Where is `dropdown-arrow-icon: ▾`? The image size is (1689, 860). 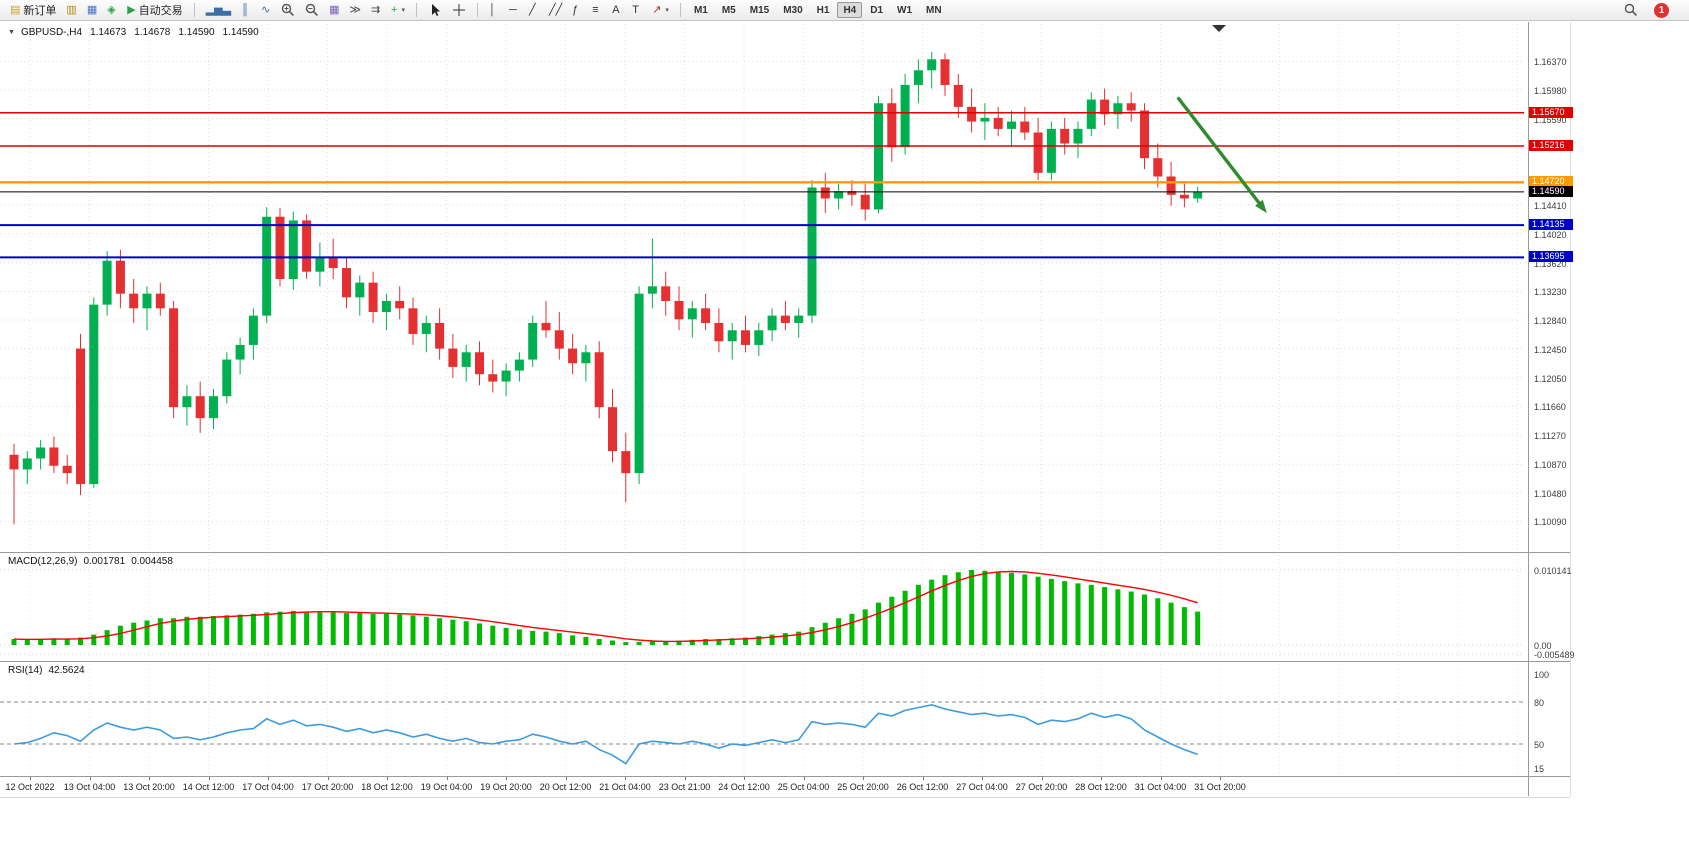
dropdown-arrow-icon: ▾ is located at coordinates (403, 10).